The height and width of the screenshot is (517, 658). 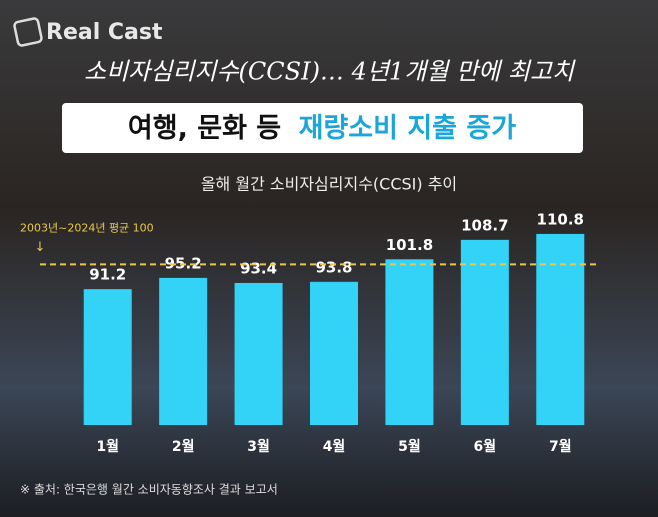 What do you see at coordinates (330, 72) in the screenshot?
I see `headline: 소비자심리지수(CCSI)… 4년1개월 만에 최고치` at bounding box center [330, 72].